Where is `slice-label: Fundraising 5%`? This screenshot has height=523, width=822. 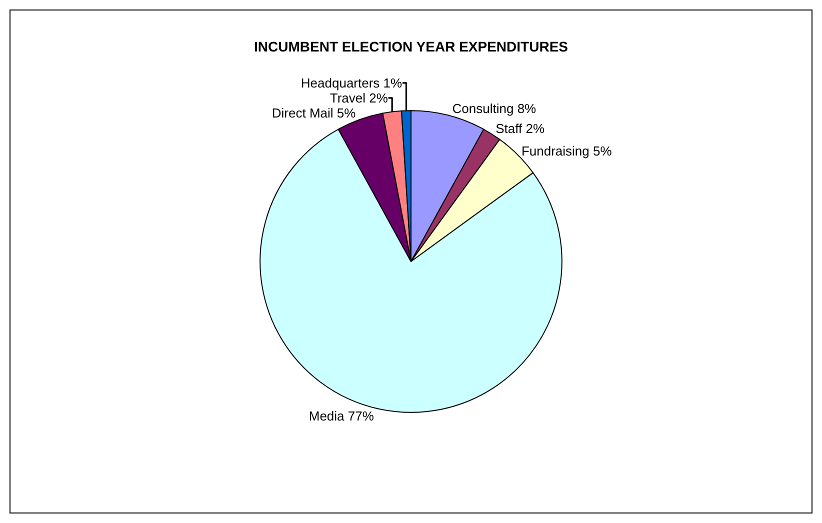 slice-label: Fundraising 5% is located at coordinates (566, 151).